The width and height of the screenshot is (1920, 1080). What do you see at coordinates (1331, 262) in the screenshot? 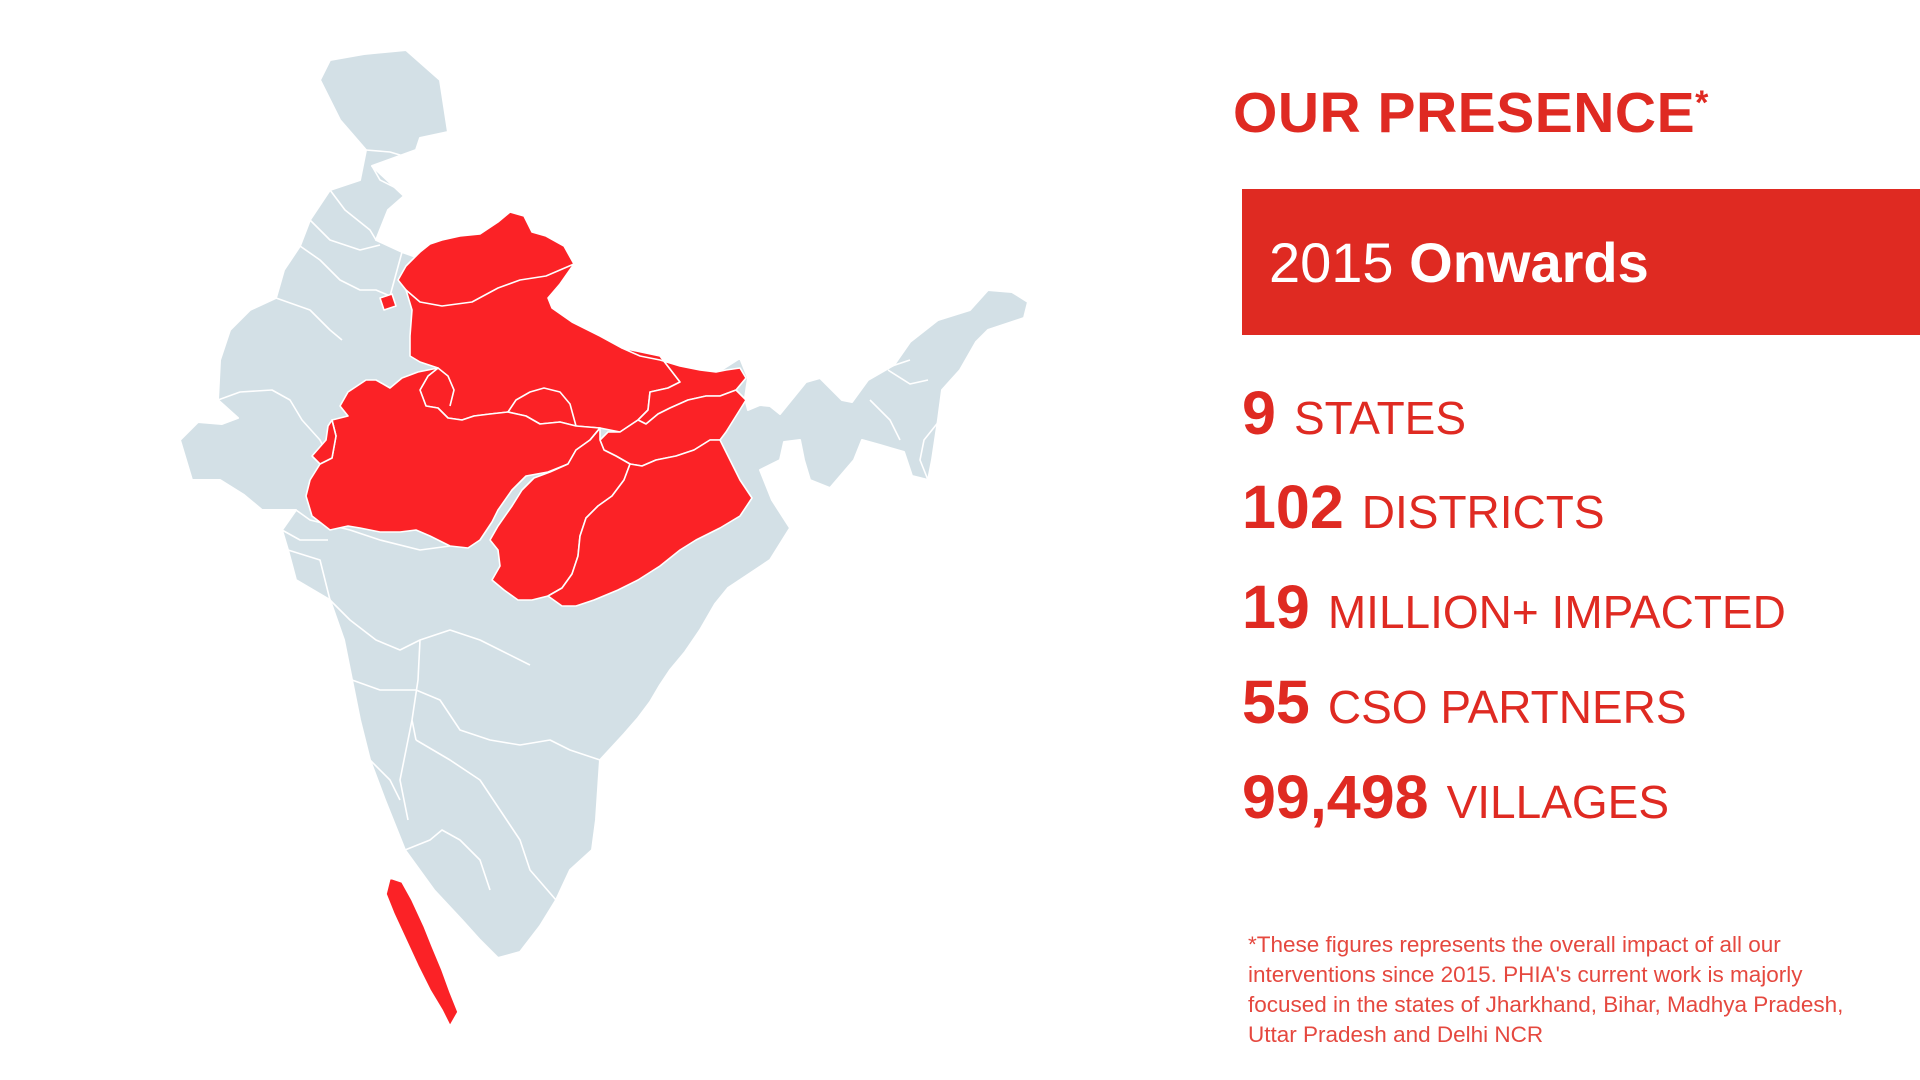
I see `banner-year: 2015` at bounding box center [1331, 262].